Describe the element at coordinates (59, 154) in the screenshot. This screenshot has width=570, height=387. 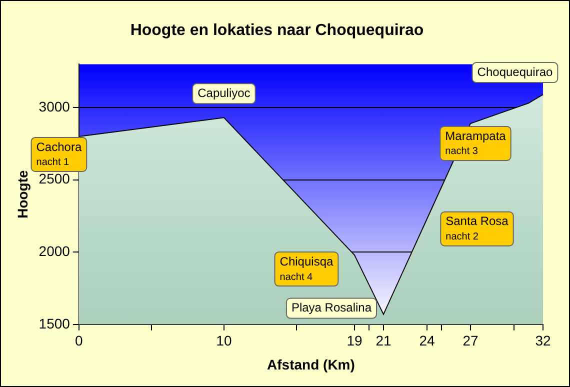
I see `annotation: Cachora nacht 1` at that location.